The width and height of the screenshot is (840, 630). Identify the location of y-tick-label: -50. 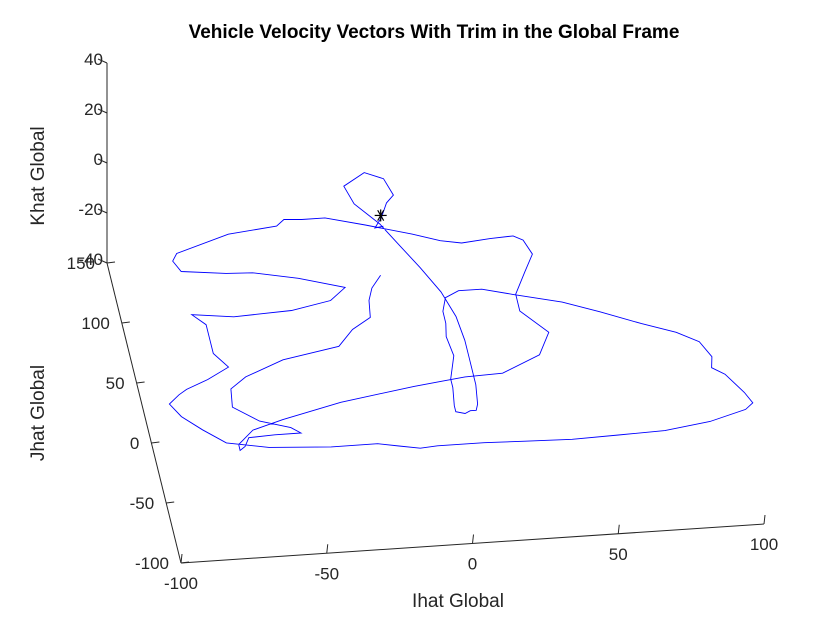
(142, 503).